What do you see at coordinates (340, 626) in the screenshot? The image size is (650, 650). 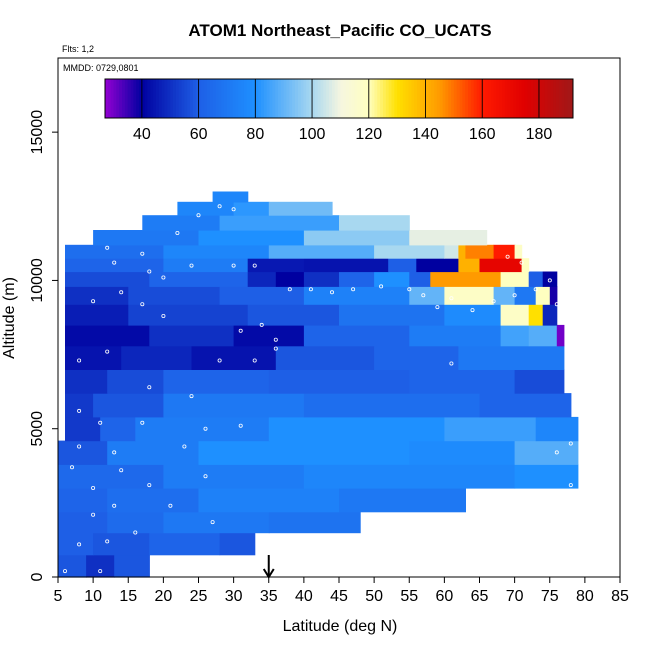 I see `x-axis-title: Latitude (deg N)` at bounding box center [340, 626].